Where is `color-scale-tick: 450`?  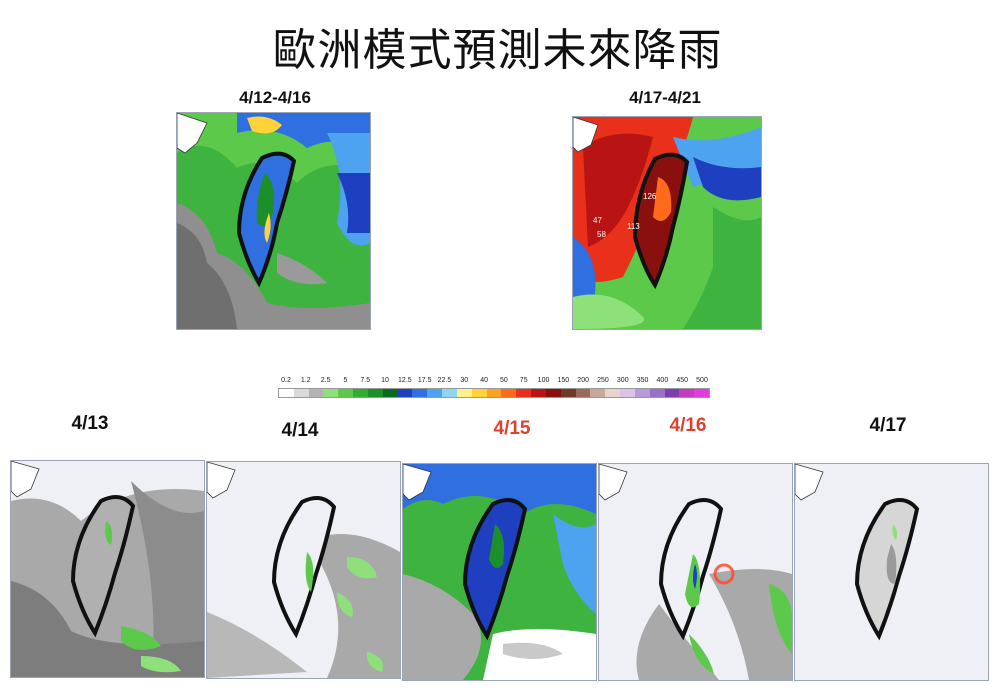 color-scale-tick: 450 is located at coordinates (682, 380).